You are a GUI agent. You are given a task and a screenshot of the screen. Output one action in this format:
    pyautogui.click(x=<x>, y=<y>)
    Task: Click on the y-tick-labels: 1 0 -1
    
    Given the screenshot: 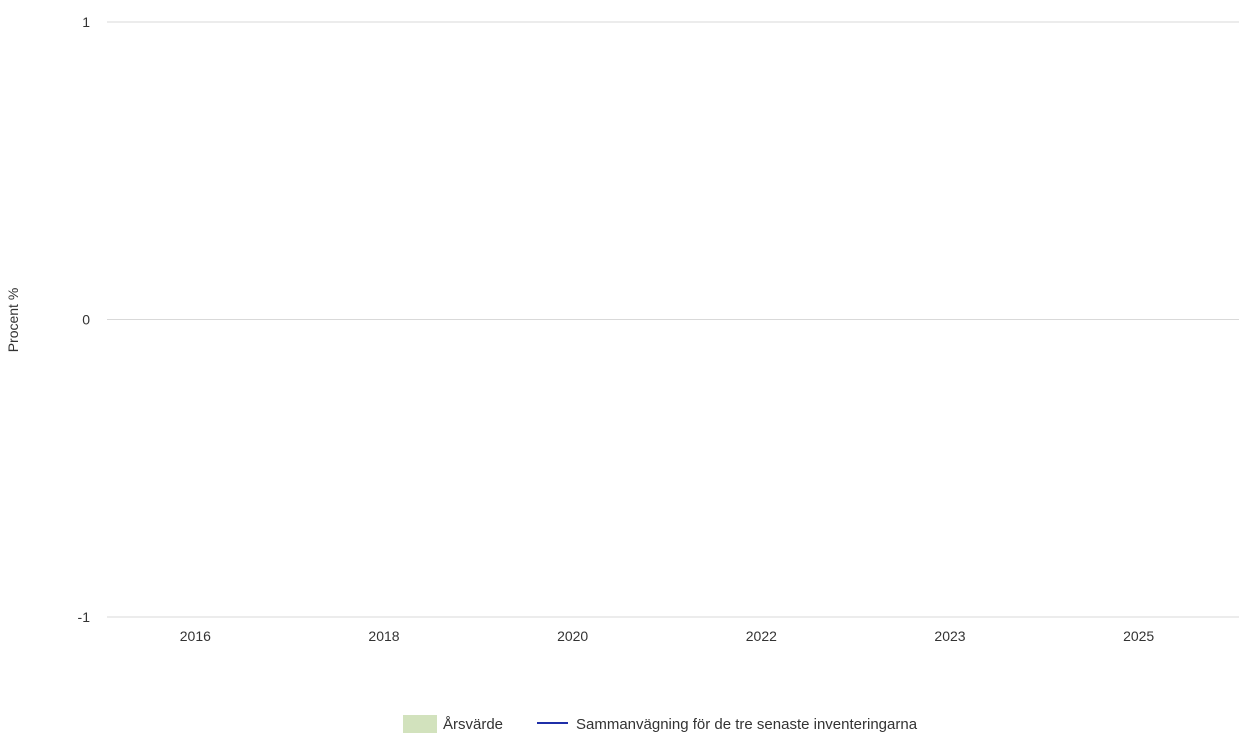 What is the action you would take?
    pyautogui.click(x=84, y=319)
    